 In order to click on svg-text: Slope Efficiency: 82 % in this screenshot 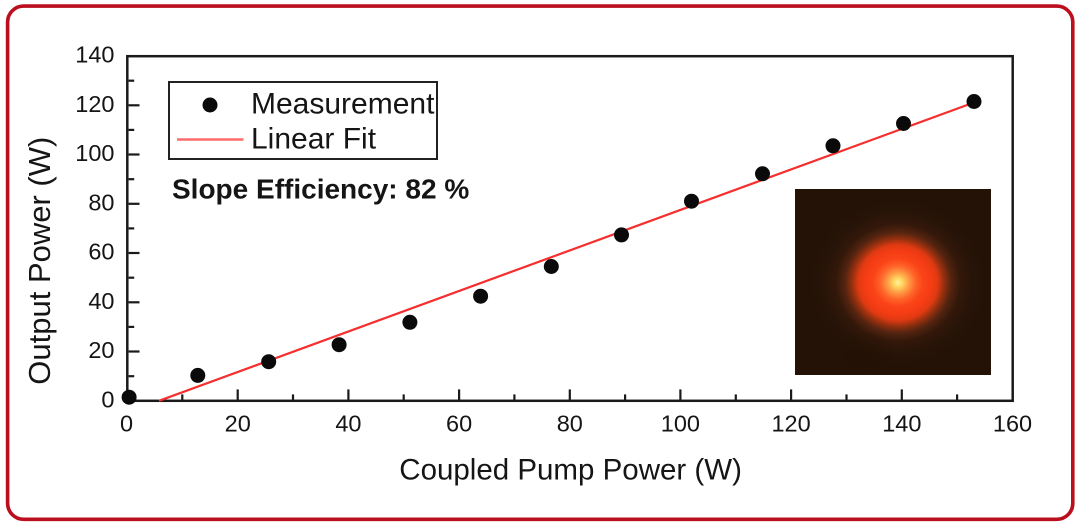, I will do `click(320, 189)`.